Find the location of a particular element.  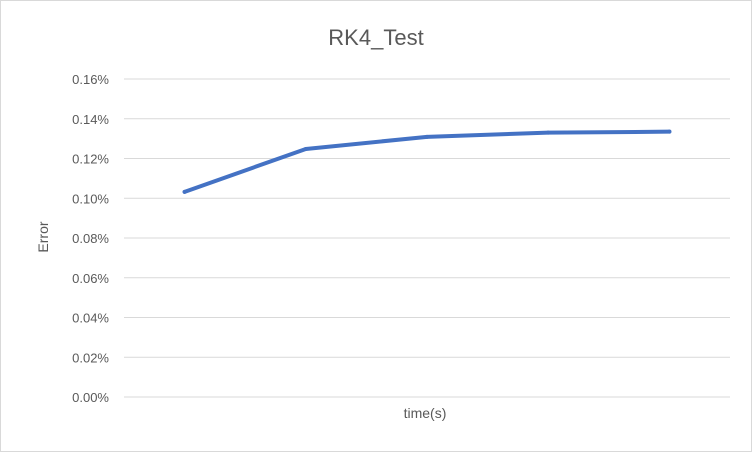

y-tick-label: 0.12% is located at coordinates (90, 159).